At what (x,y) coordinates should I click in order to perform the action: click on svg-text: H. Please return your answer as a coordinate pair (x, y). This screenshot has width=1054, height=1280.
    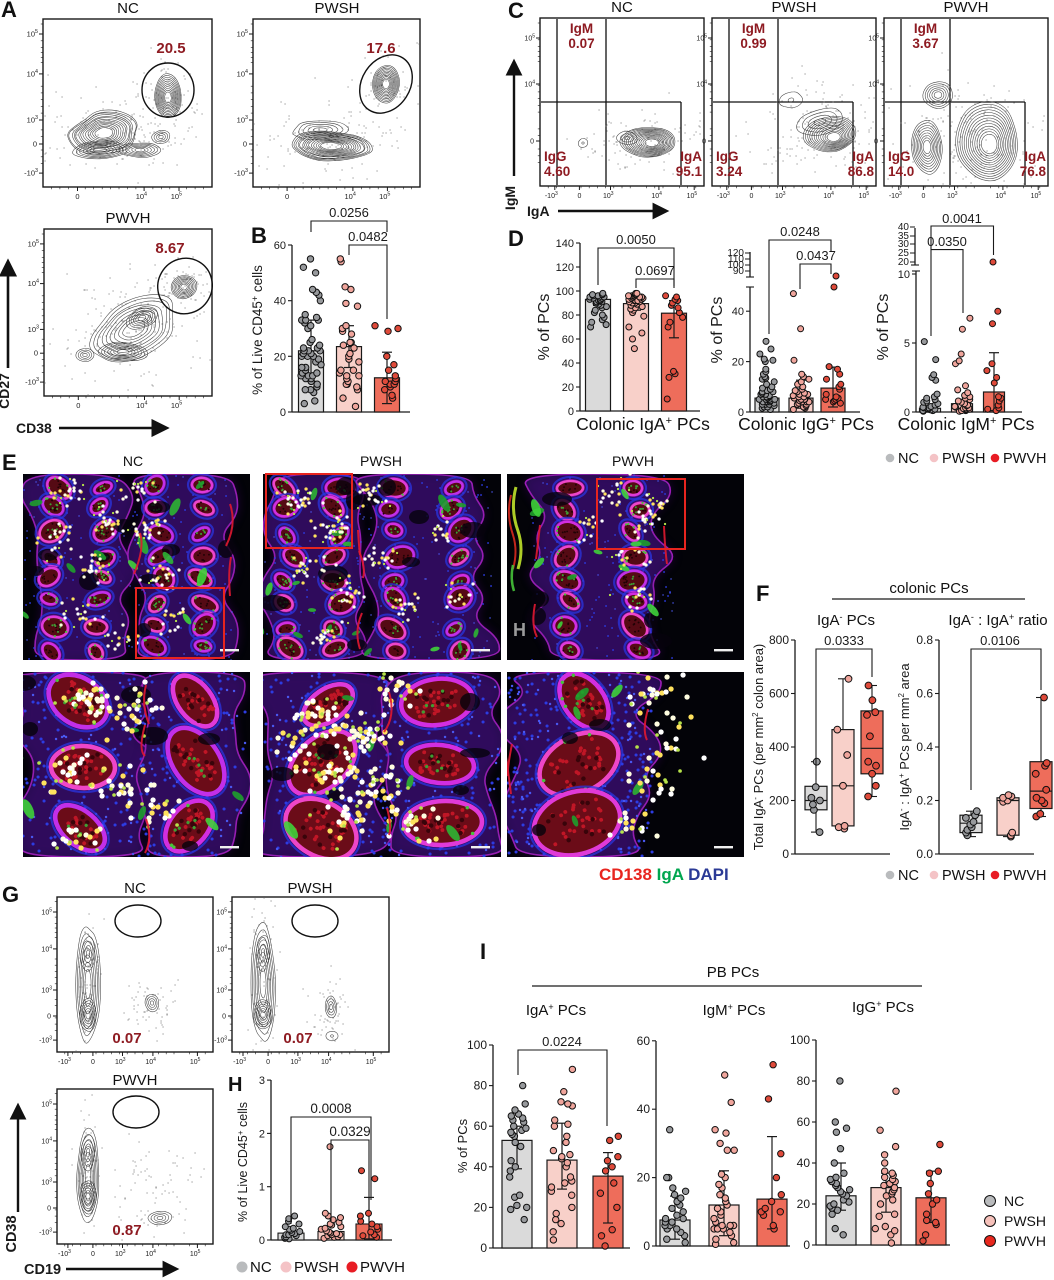
    Looking at the image, I should click on (519, 630).